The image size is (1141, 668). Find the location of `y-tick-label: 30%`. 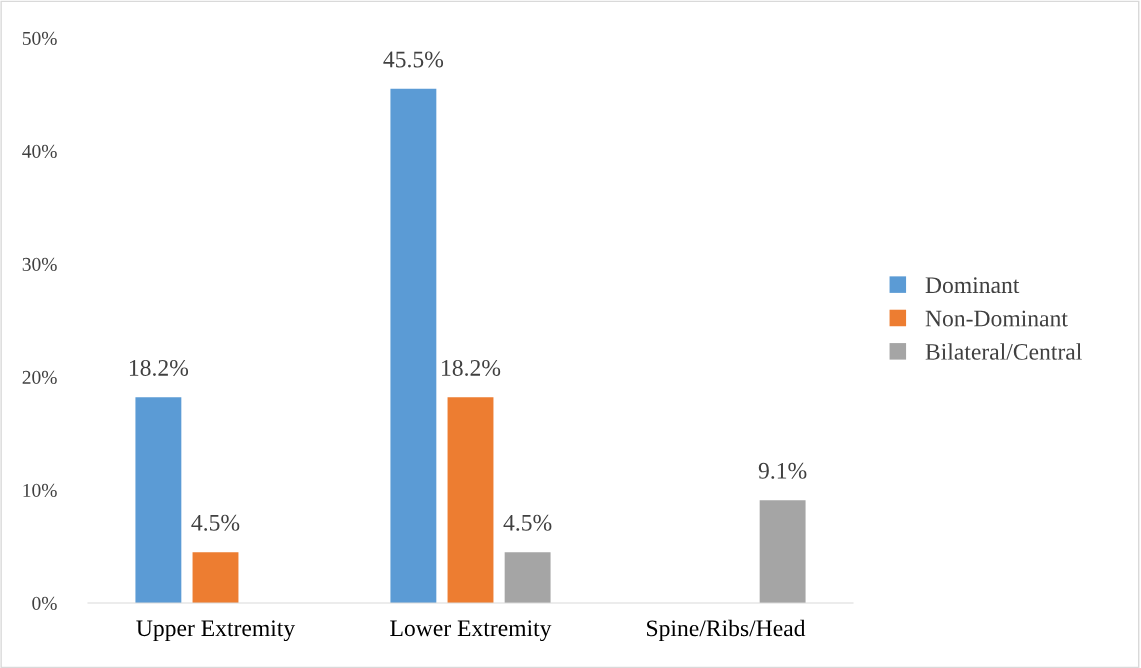

y-tick-label: 30% is located at coordinates (39, 264).